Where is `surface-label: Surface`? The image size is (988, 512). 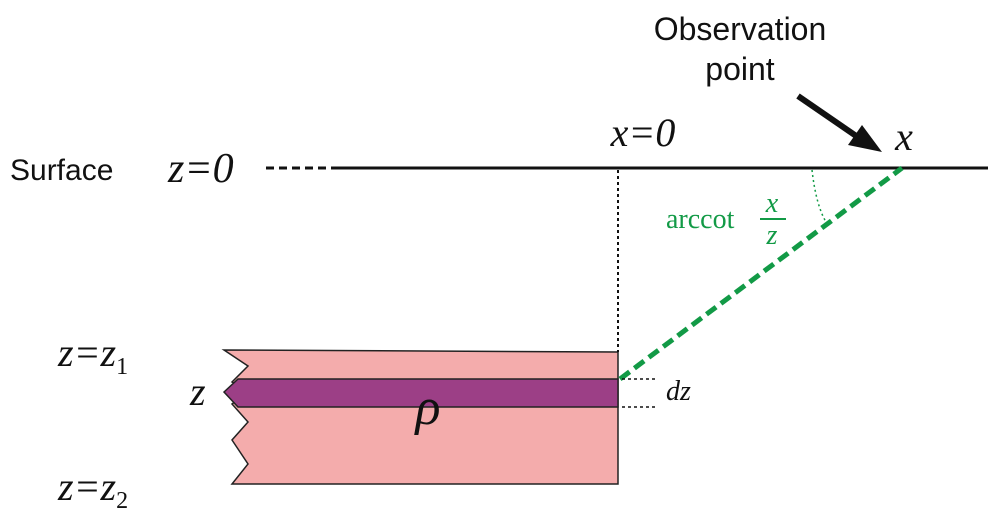
surface-label: Surface is located at coordinates (61, 170).